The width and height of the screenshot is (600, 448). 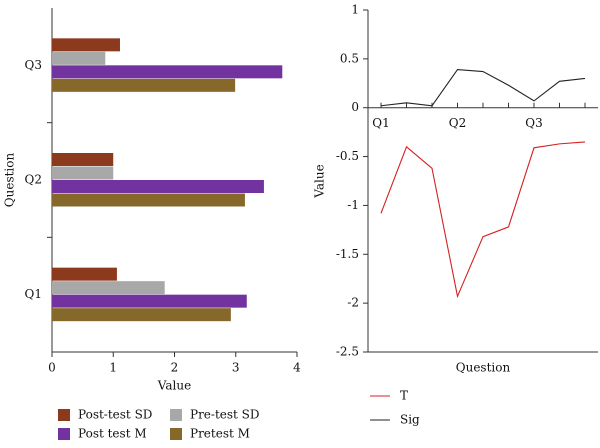 I want to click on x-axis-title: Question, so click(x=483, y=368).